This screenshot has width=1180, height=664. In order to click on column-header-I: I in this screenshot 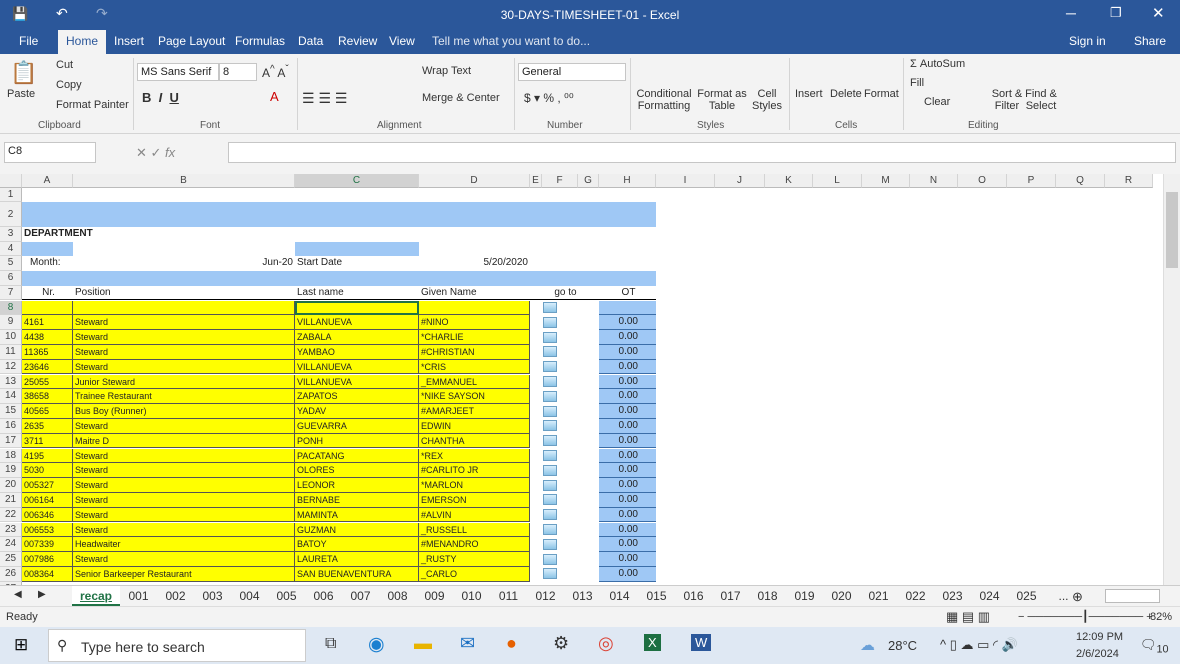, I will do `click(685, 181)`.